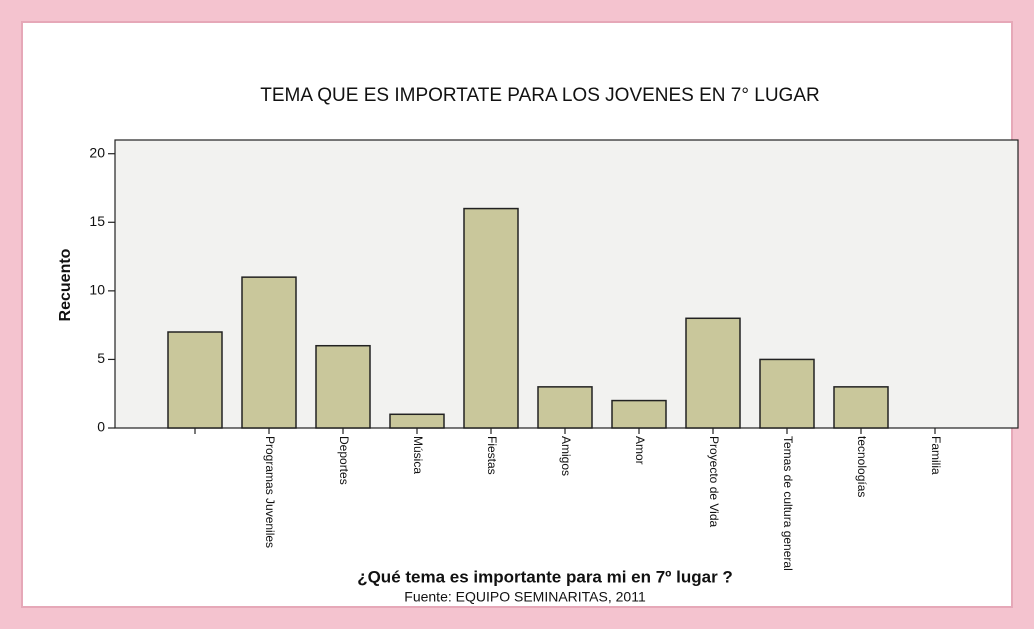 The image size is (1034, 629). What do you see at coordinates (97, 152) in the screenshot?
I see `y-tick-label: 20` at bounding box center [97, 152].